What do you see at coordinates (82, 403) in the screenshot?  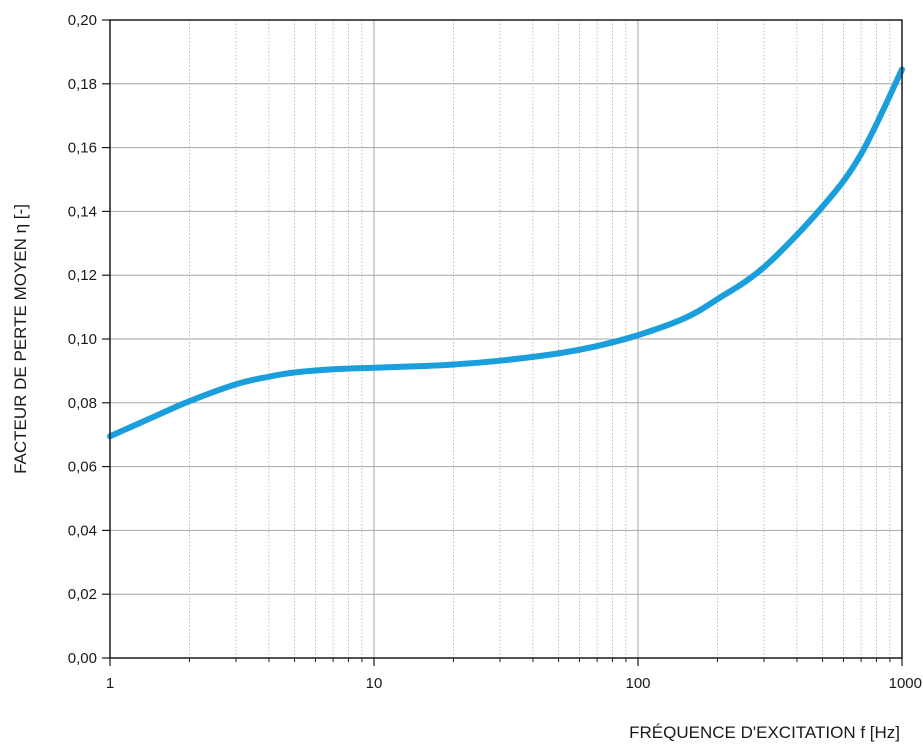 I see `y-tick-label: 0,08` at bounding box center [82, 403].